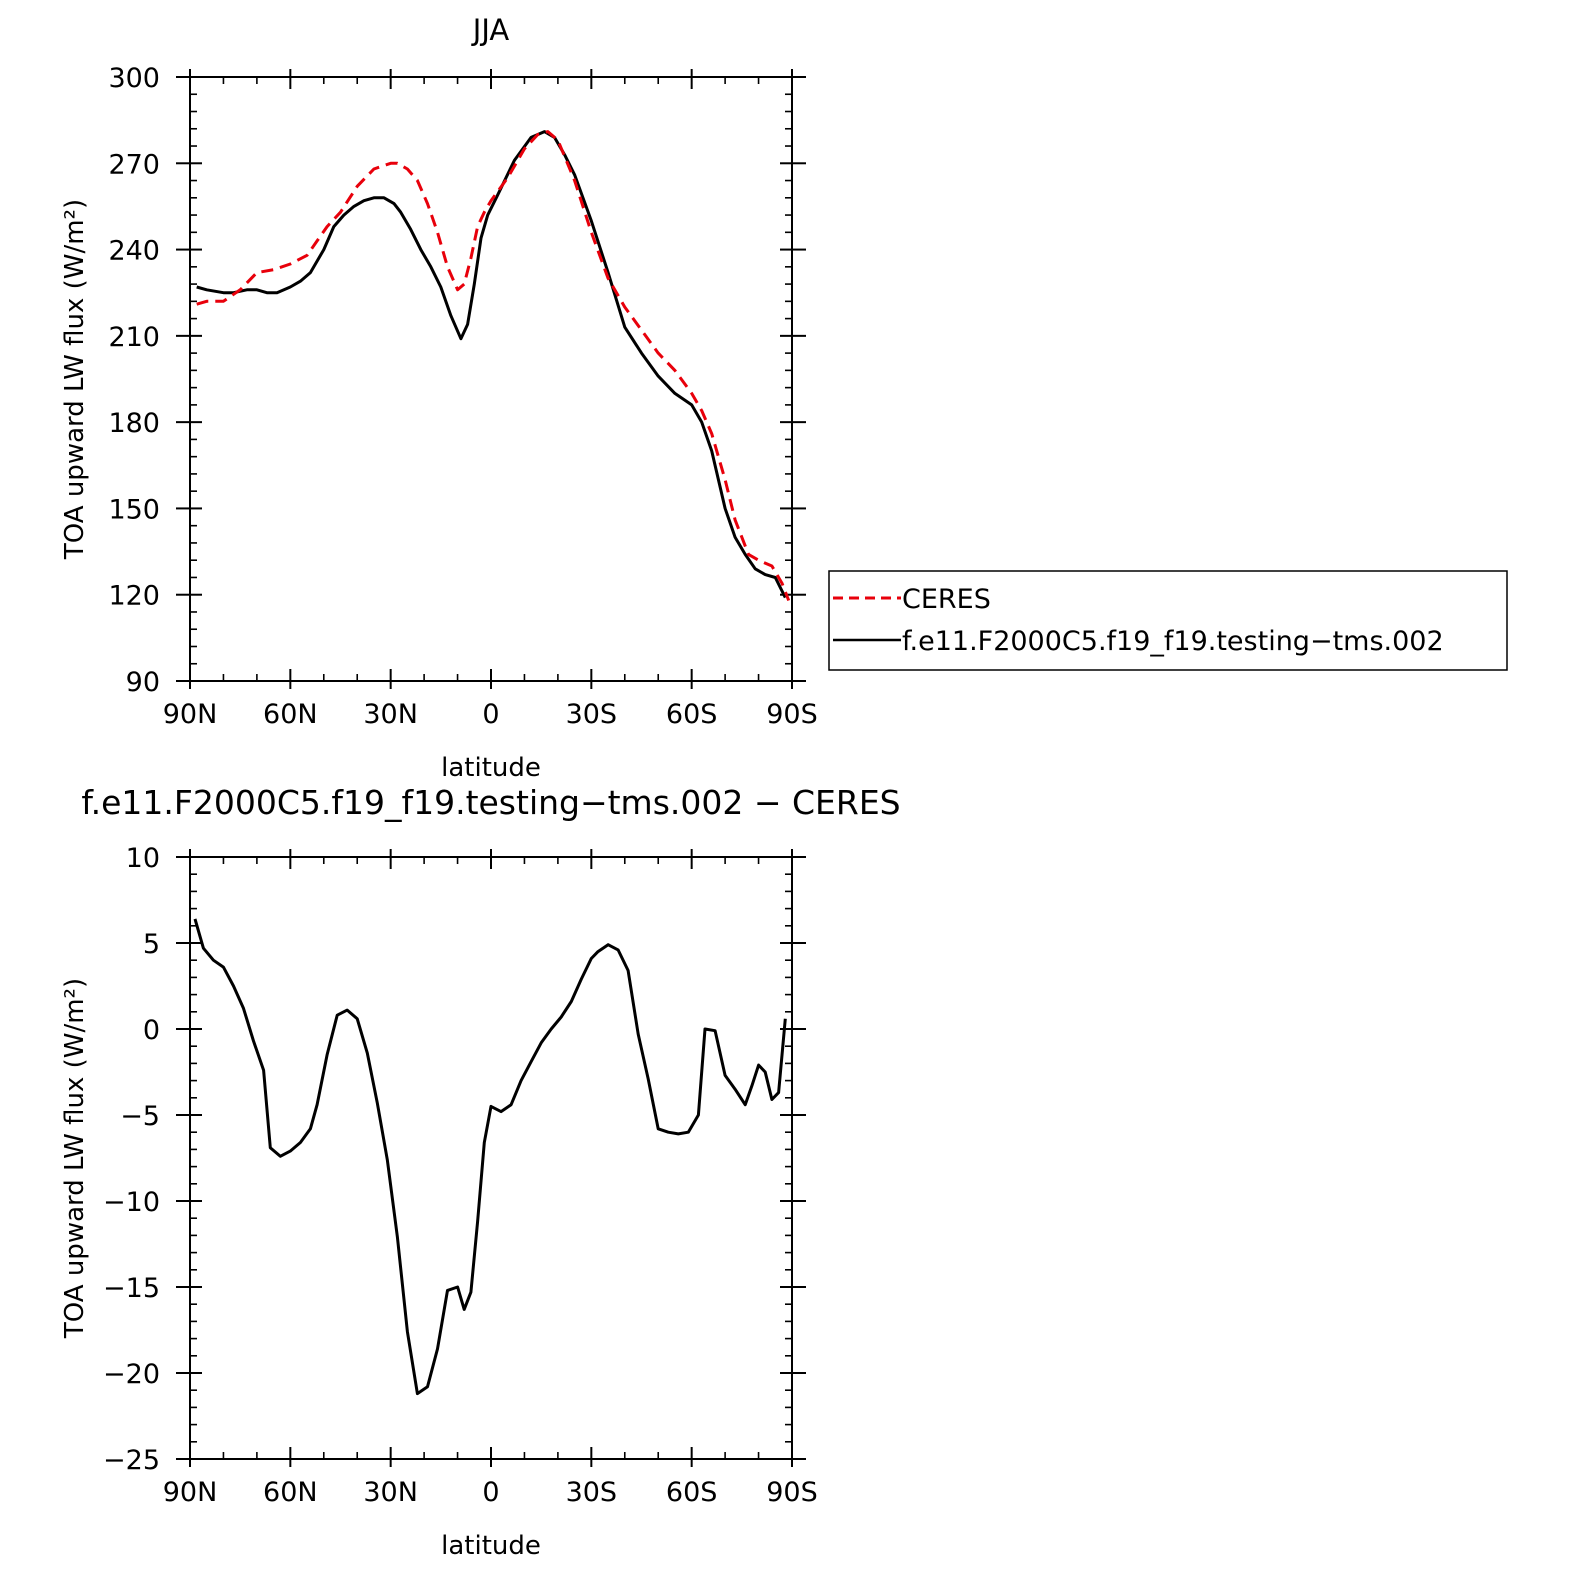 The image size is (1577, 1581). I want to click on bottom-x-tick-label: 30N, so click(390, 1492).